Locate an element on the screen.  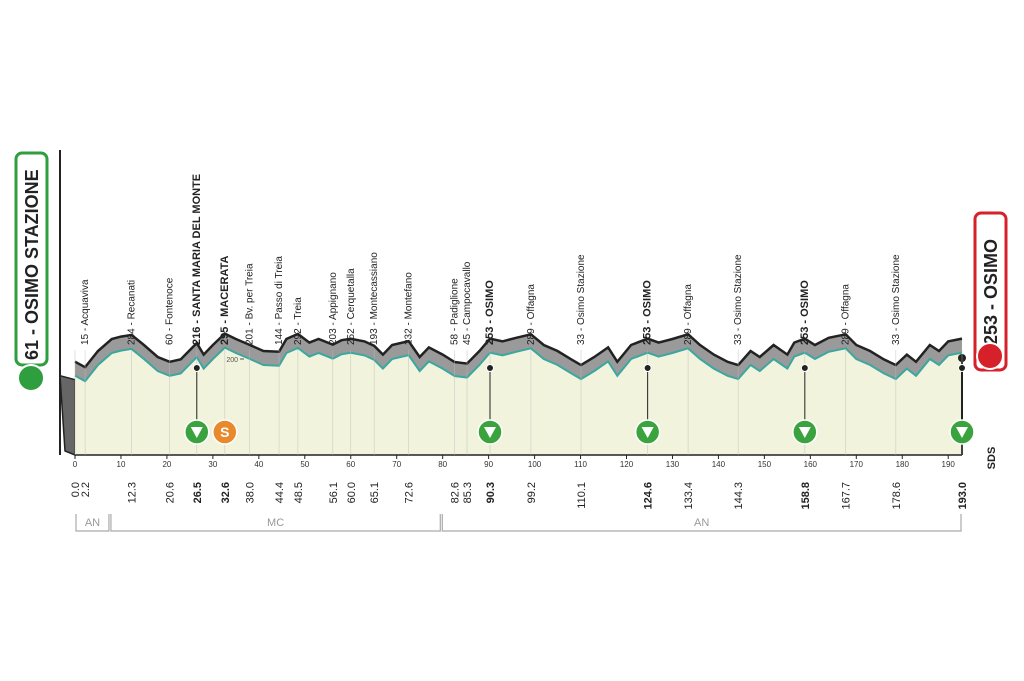
waypoint-km: 60.0 is located at coordinates (352, 492).